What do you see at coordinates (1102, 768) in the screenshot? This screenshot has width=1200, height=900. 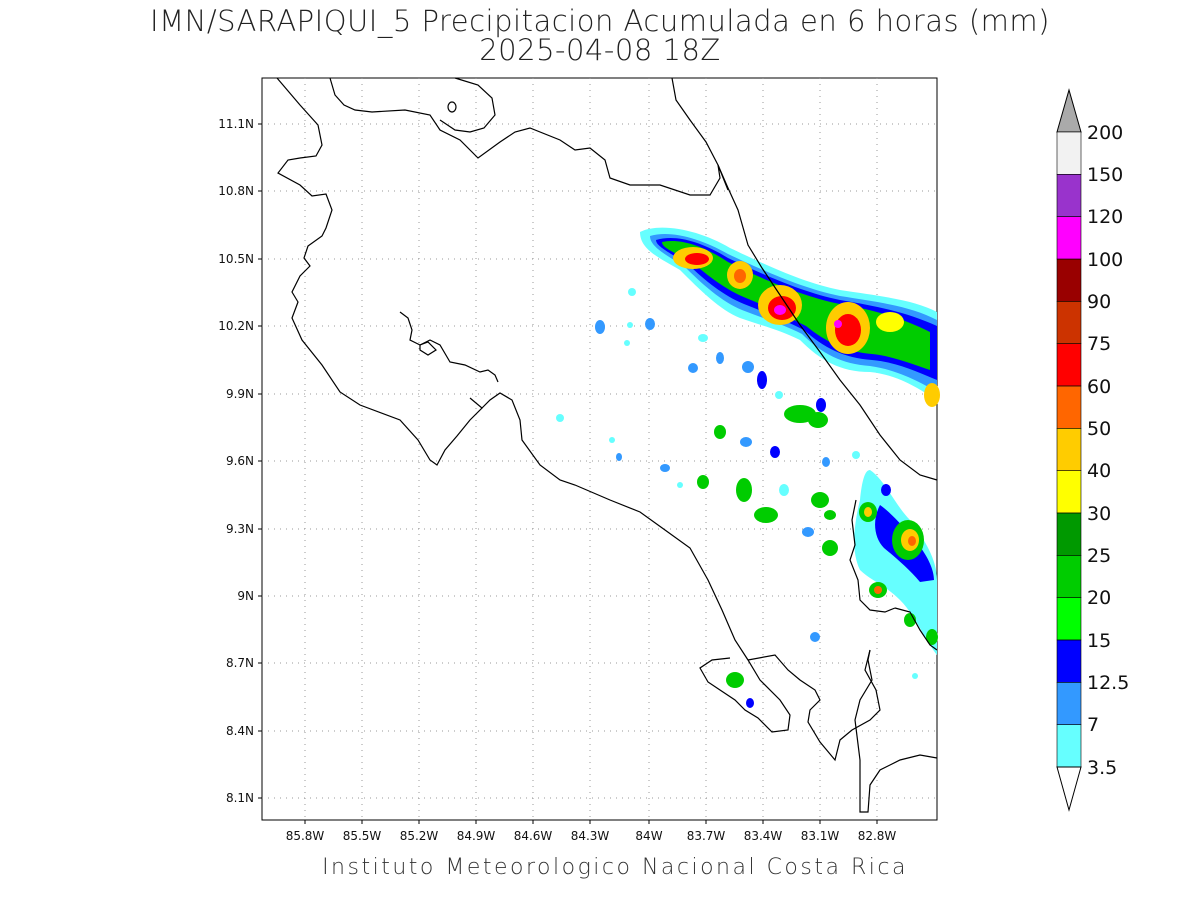 I see `colorbar-label: 3.5` at bounding box center [1102, 768].